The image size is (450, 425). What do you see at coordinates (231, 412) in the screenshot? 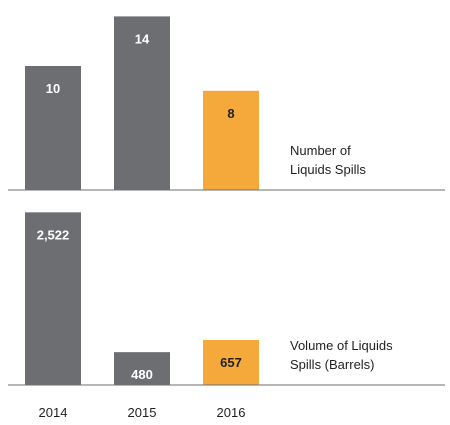
I see `x-tick-label: 2016` at bounding box center [231, 412].